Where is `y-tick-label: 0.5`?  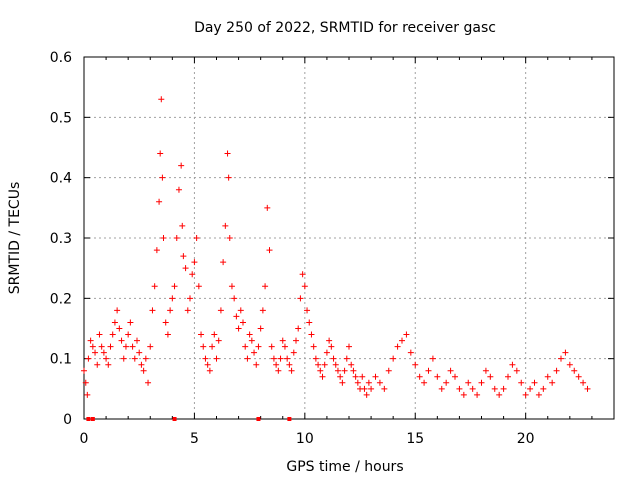 y-tick-label: 0.5 is located at coordinates (61, 118).